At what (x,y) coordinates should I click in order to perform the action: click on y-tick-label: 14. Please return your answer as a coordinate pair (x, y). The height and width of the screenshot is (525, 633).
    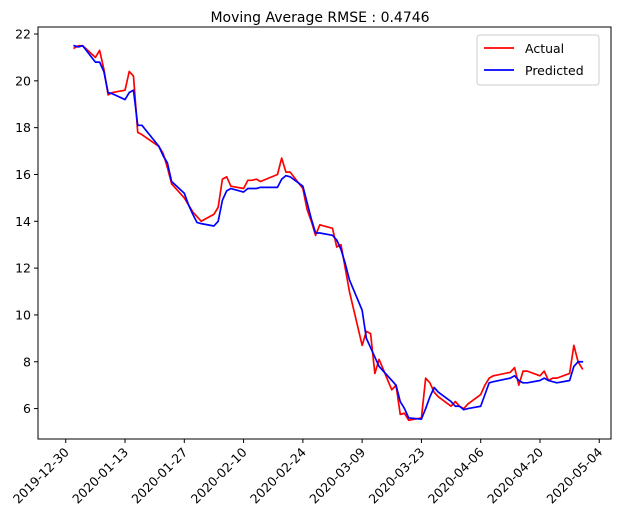
    Looking at the image, I should click on (23, 221).